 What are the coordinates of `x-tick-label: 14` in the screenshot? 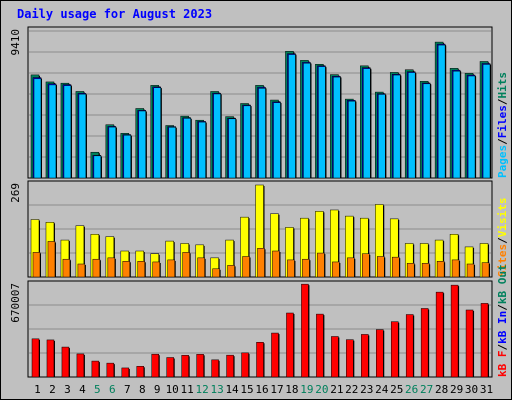 It's located at (232, 389).